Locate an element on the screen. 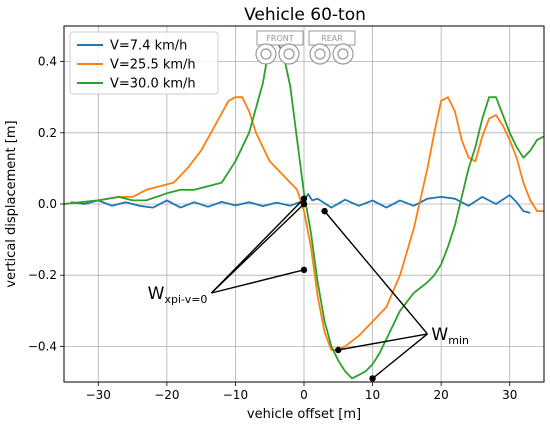 The width and height of the screenshot is (550, 427). inset-label: REAR is located at coordinates (332, 38).